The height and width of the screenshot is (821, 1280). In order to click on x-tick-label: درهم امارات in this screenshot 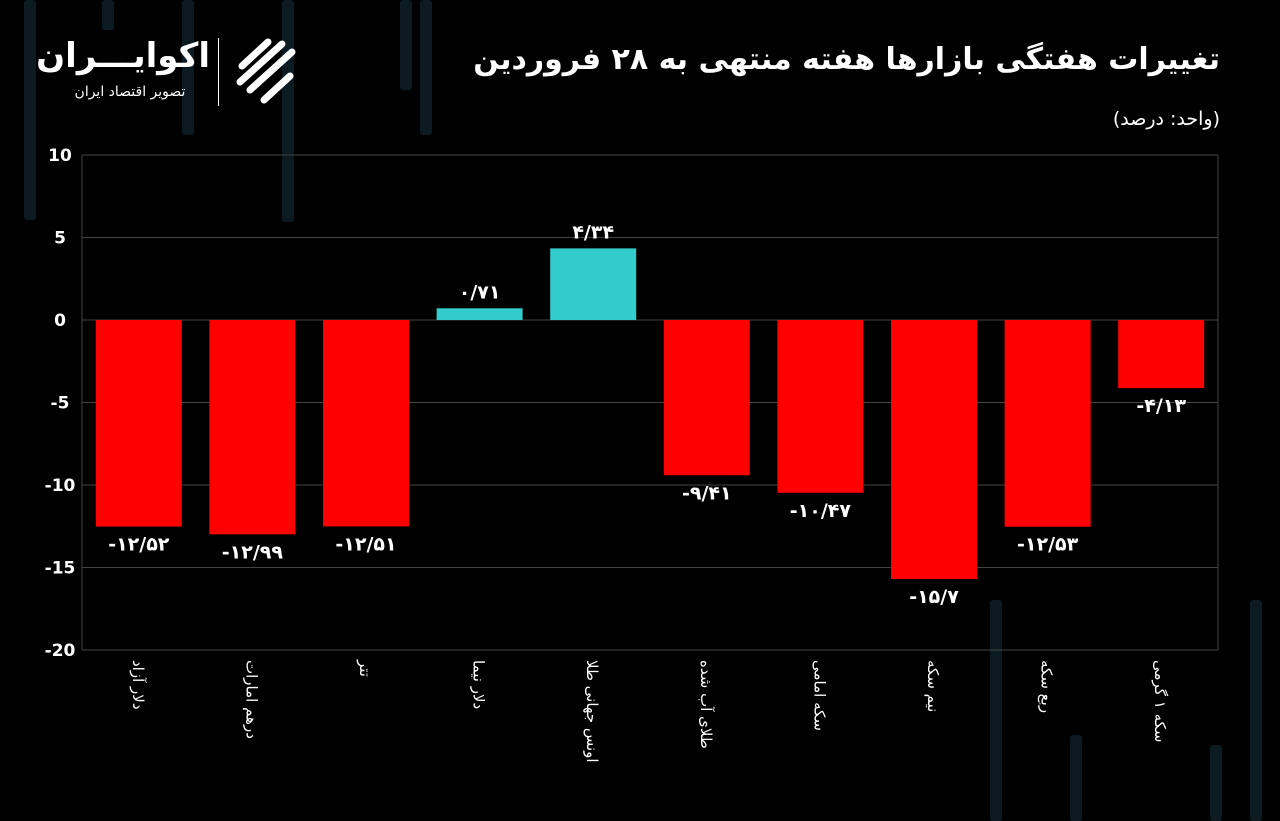, I will do `click(251, 699)`.